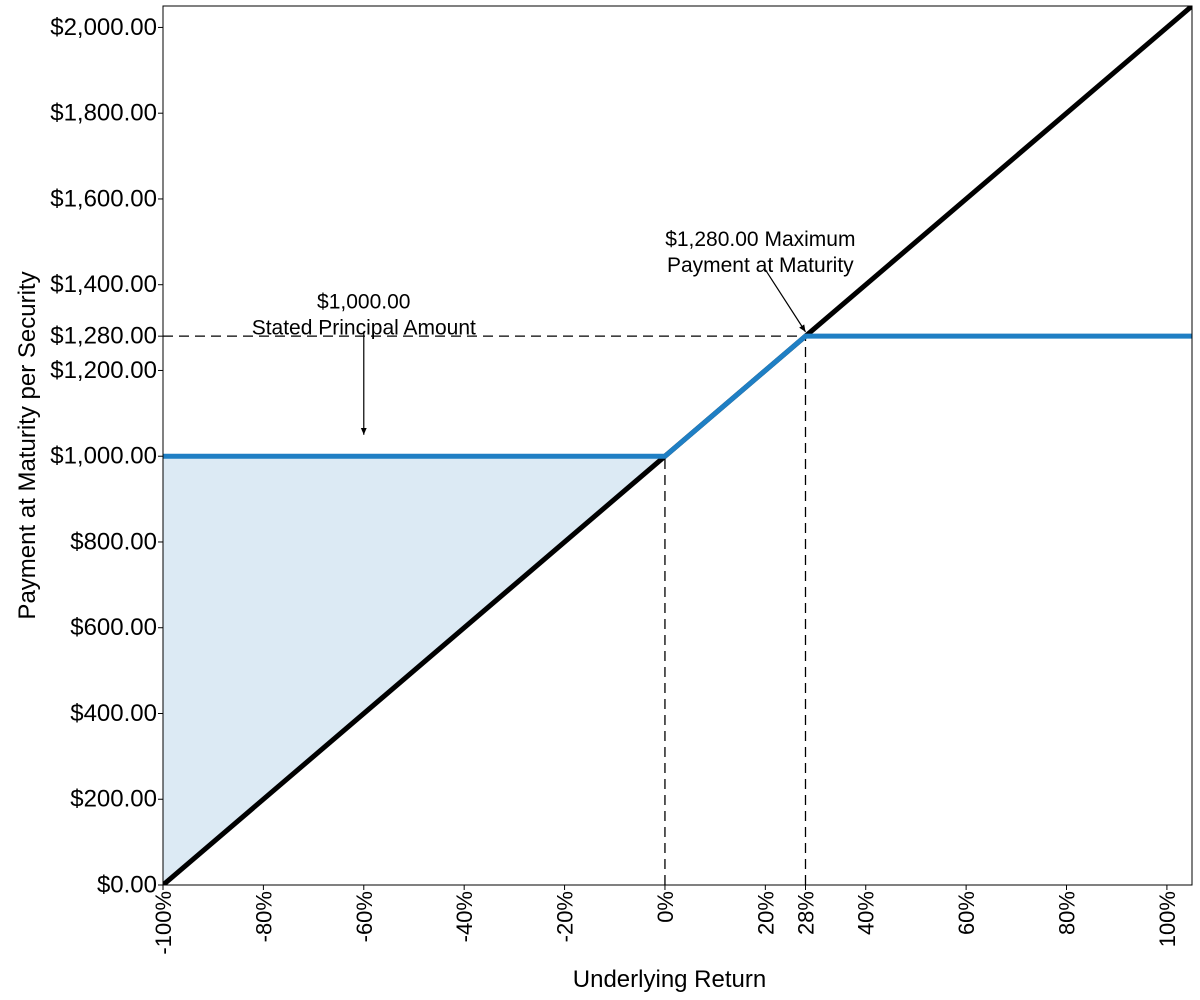 The width and height of the screenshot is (1200, 1000). What do you see at coordinates (103, 198) in the screenshot?
I see `y-tick-label: $1,600.00` at bounding box center [103, 198].